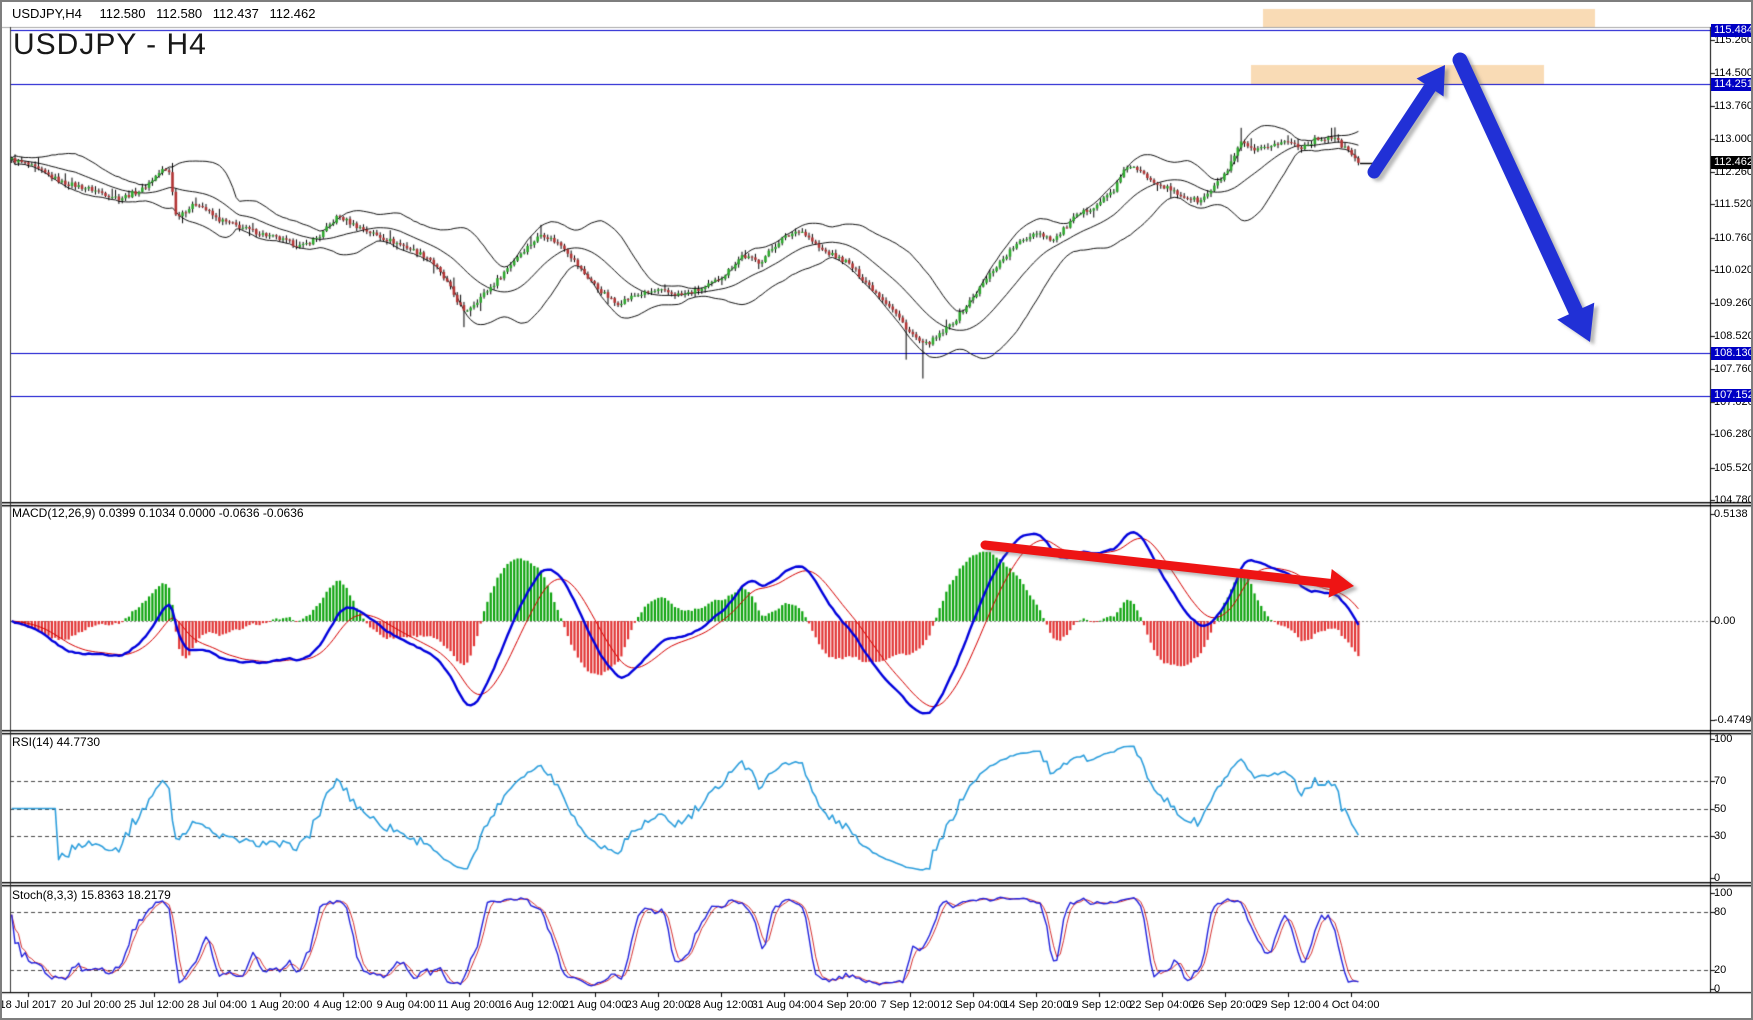 This screenshot has width=1753, height=1020. Describe the element at coordinates (1733, 139) in the screenshot. I see `price-axis-label: 113.000` at that location.